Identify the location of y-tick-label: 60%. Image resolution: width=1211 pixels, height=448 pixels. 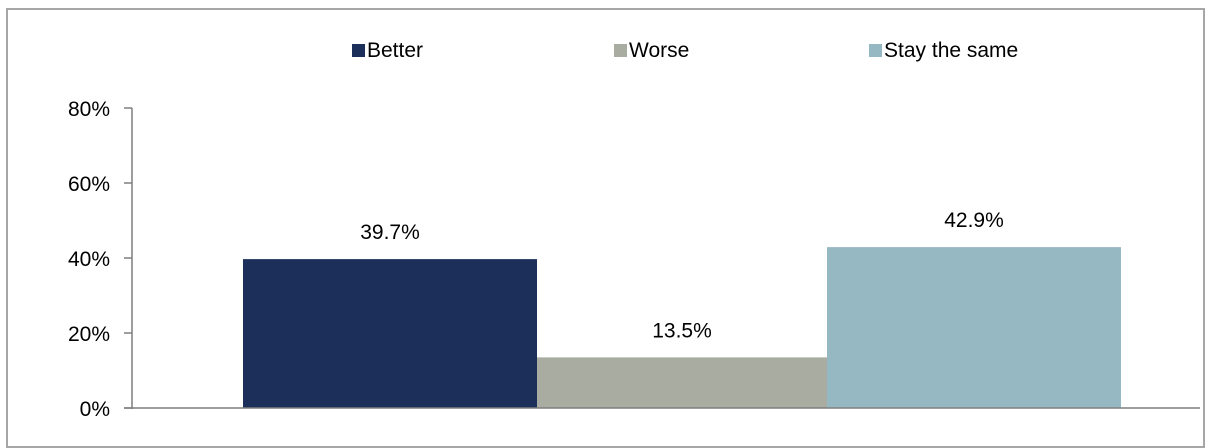
(89, 184).